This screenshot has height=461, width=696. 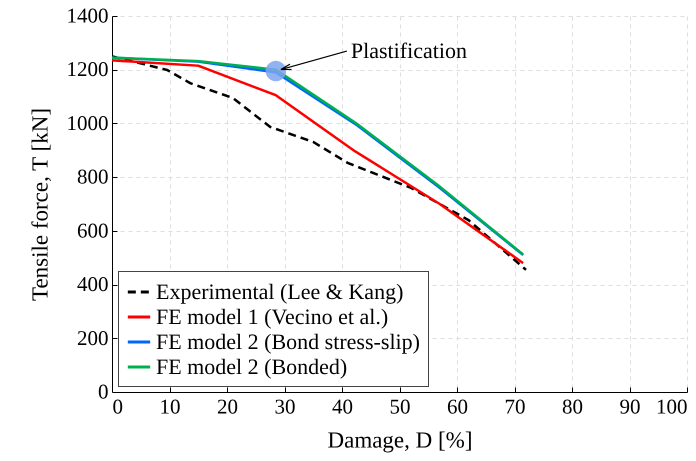 What do you see at coordinates (227, 406) in the screenshot?
I see `x-tick-label: 20` at bounding box center [227, 406].